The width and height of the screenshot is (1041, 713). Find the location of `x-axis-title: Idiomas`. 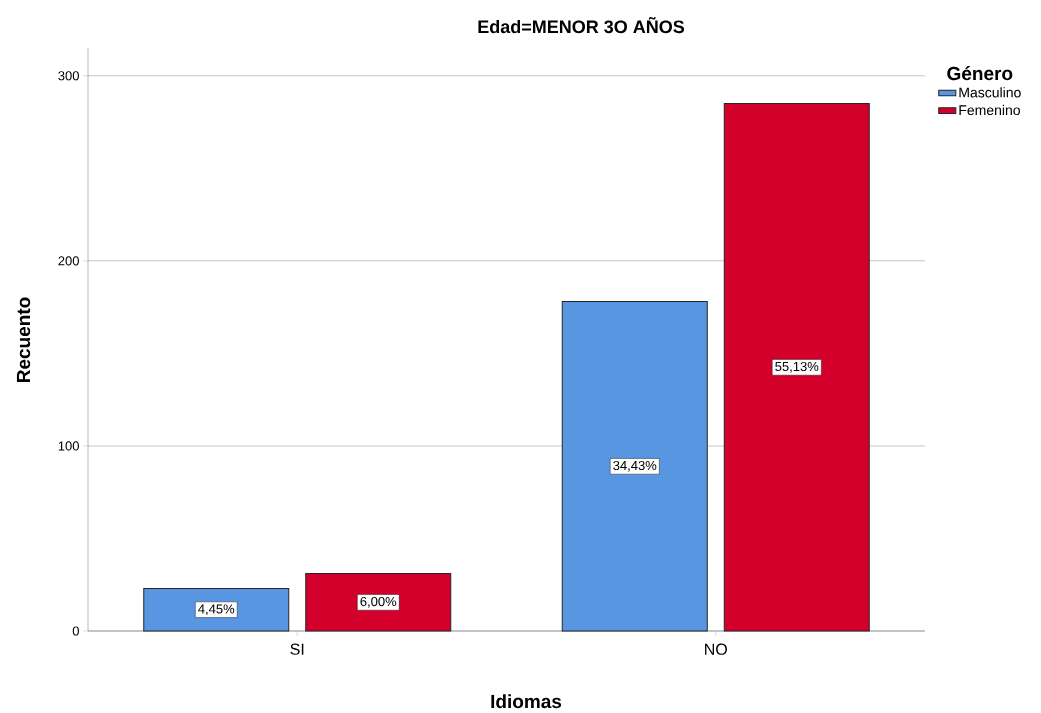

x-axis-title: Idiomas is located at coordinates (526, 701).